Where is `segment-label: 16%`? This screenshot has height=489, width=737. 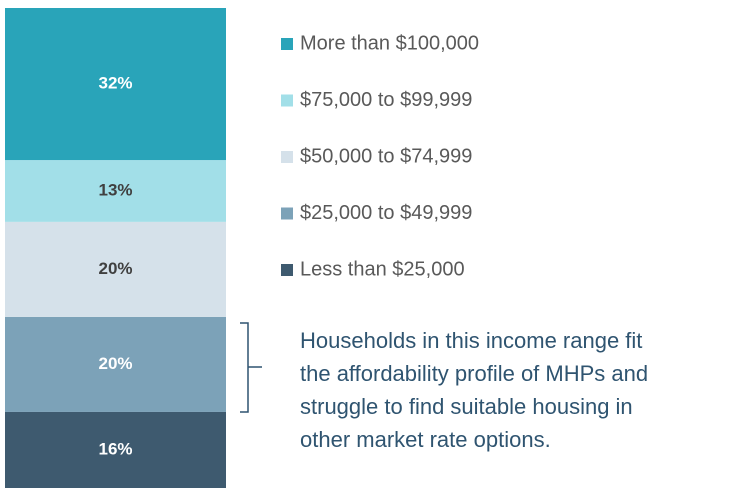
segment-label: 16% is located at coordinates (115, 448).